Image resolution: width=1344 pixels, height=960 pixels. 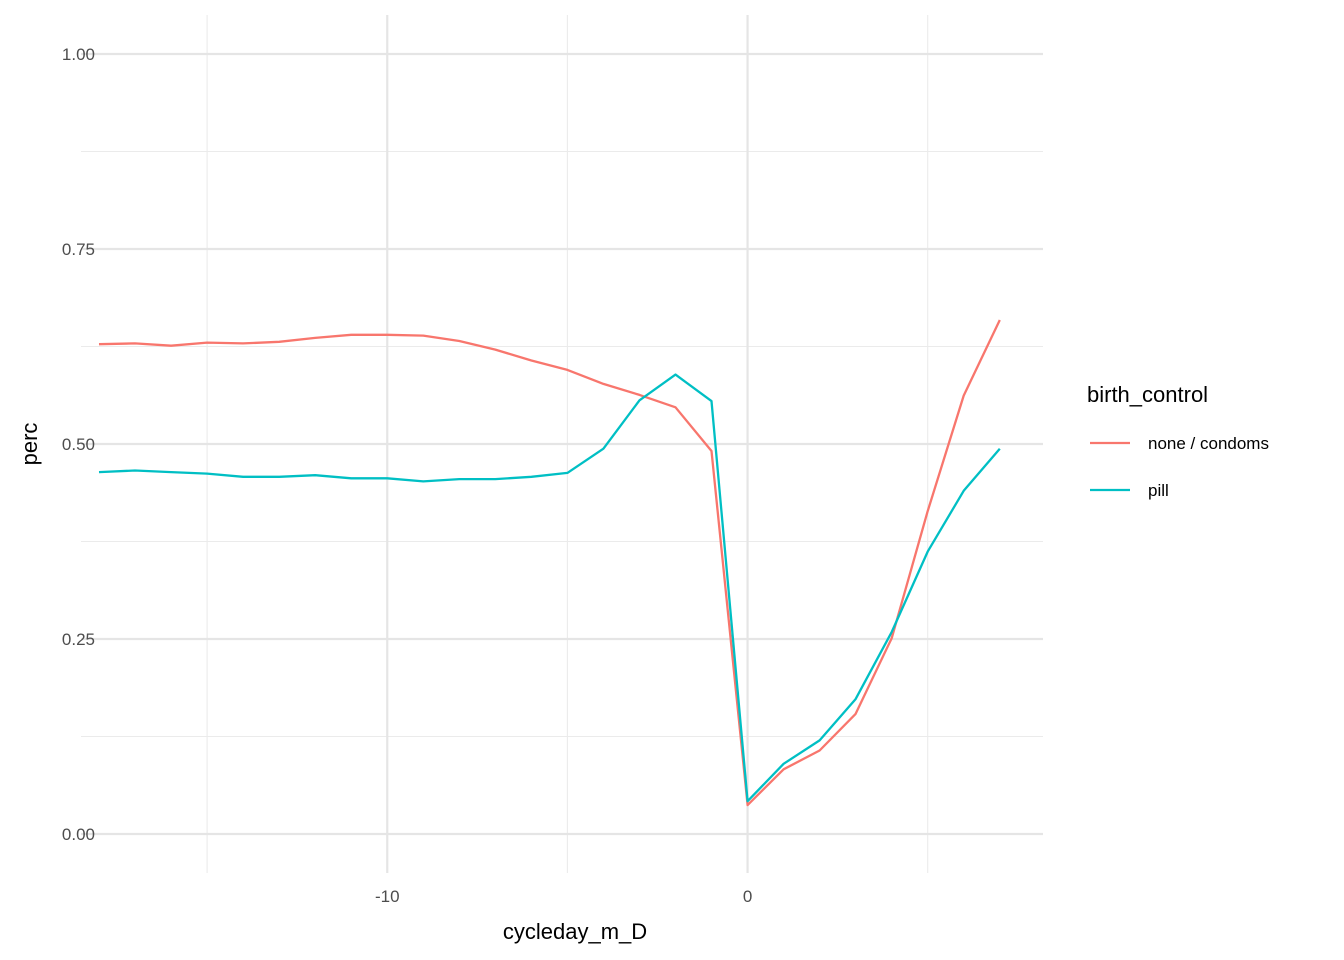 I want to click on legend-title: birth_control, so click(x=1147, y=394).